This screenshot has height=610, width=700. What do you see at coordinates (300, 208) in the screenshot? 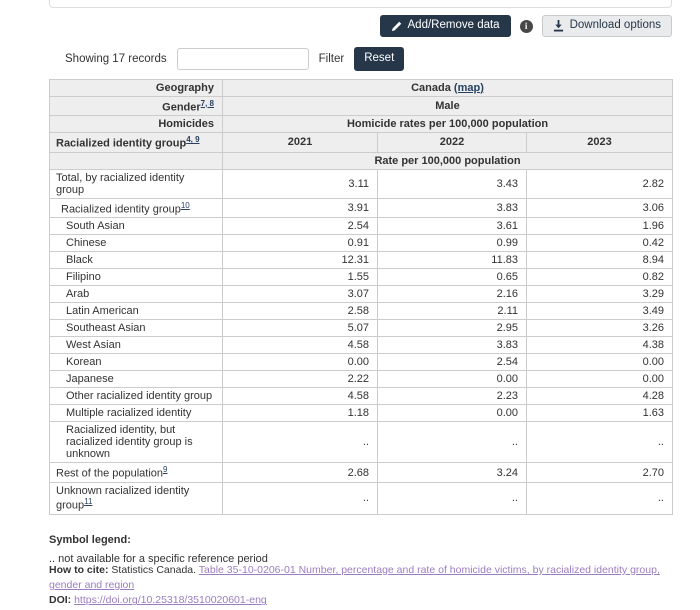
I see `rate-value: 3.91` at bounding box center [300, 208].